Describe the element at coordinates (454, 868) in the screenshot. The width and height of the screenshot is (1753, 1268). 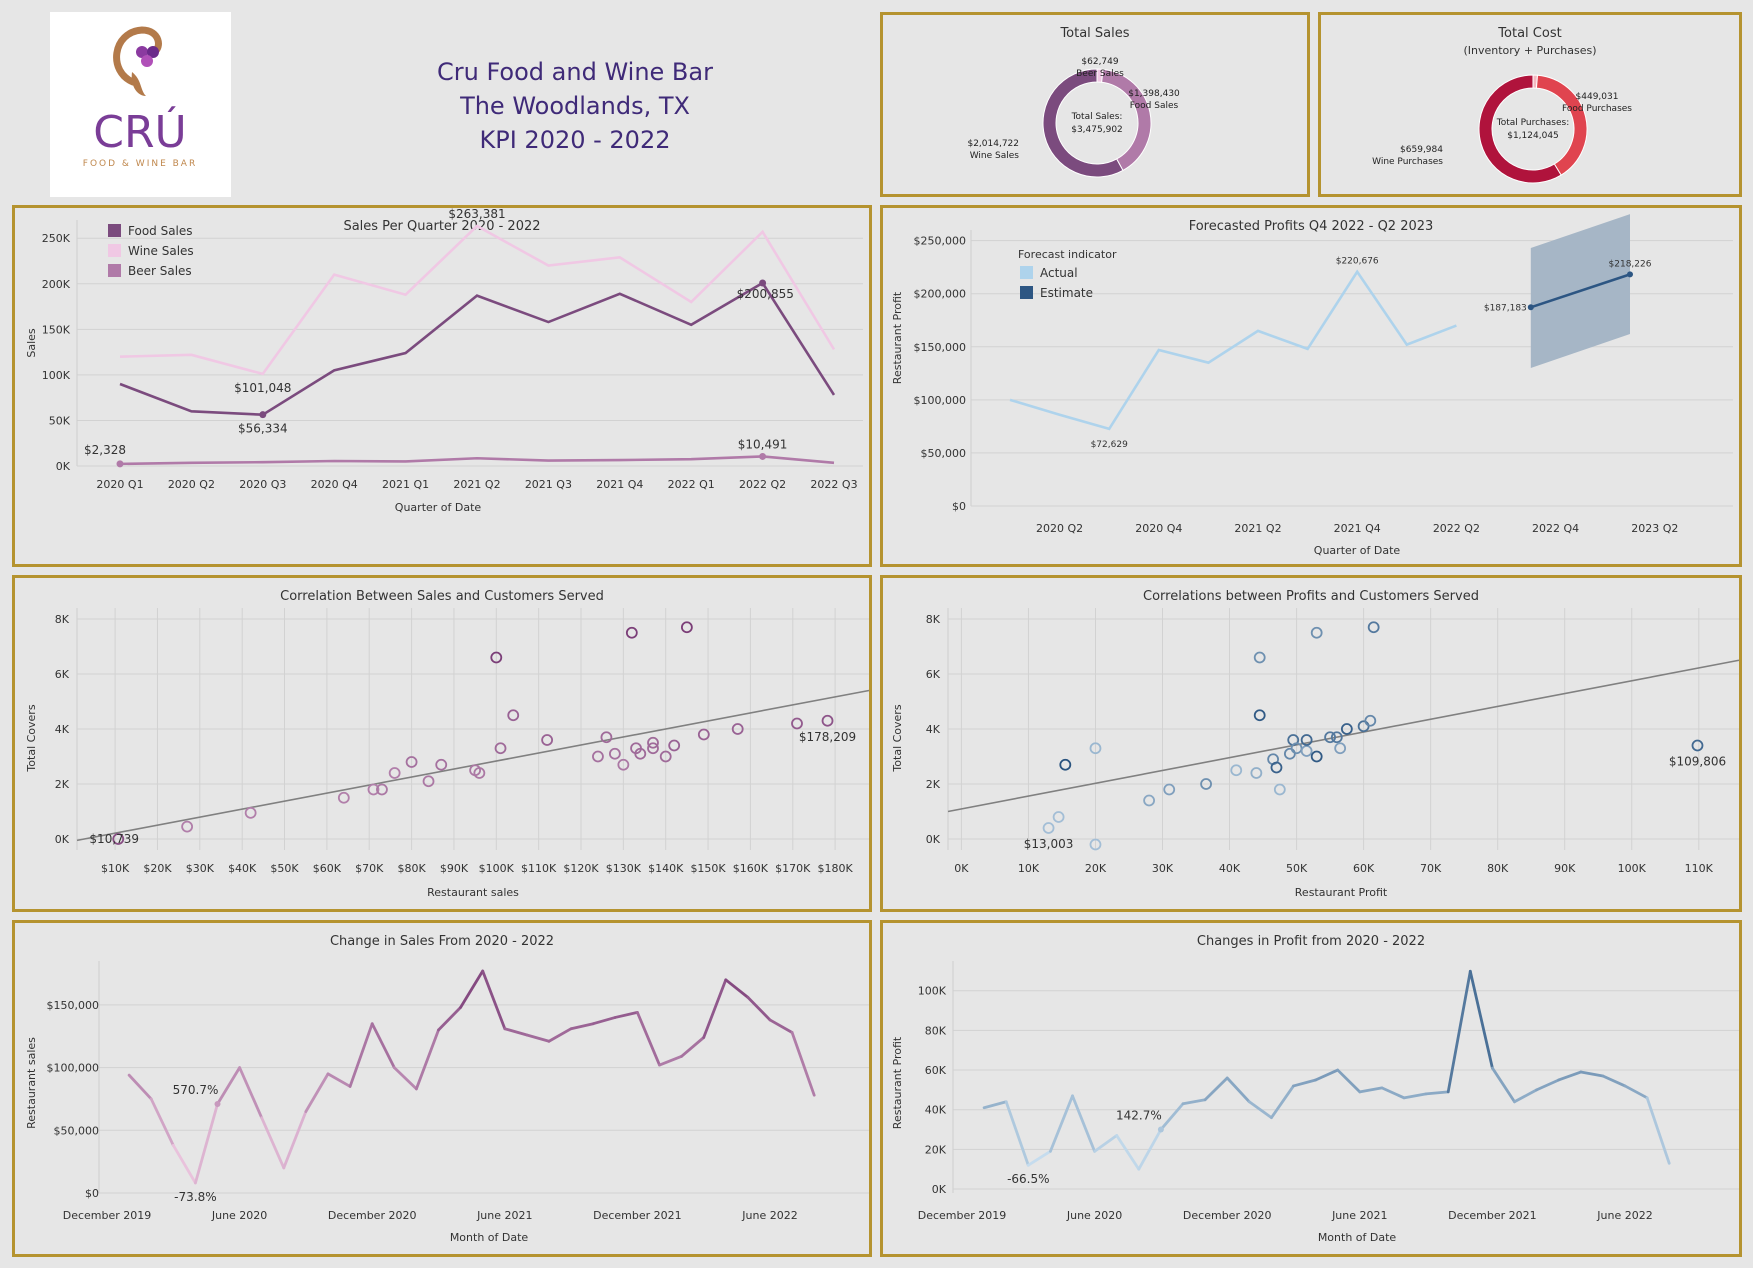
I see `x-tick-label: $90K` at that location.